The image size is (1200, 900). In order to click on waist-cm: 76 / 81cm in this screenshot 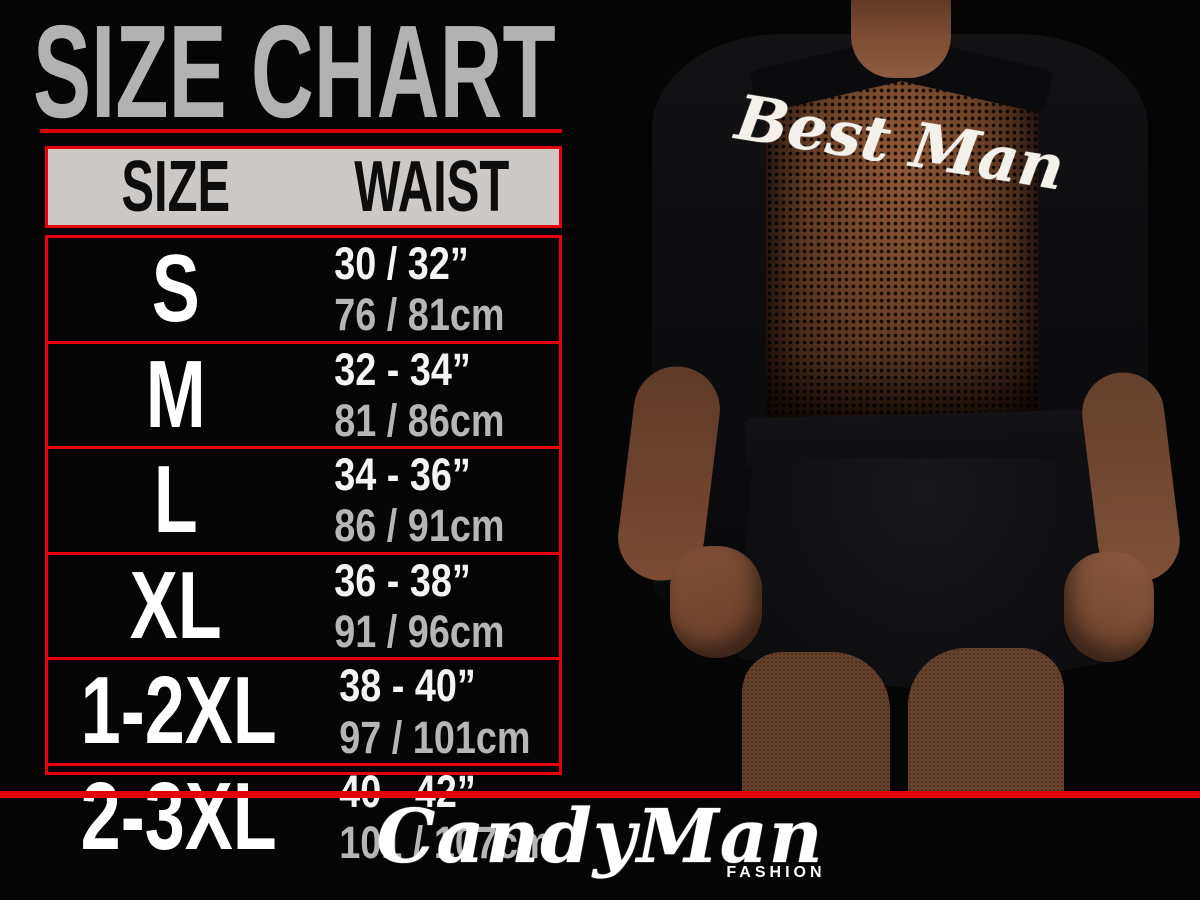, I will do `click(418, 315)`.